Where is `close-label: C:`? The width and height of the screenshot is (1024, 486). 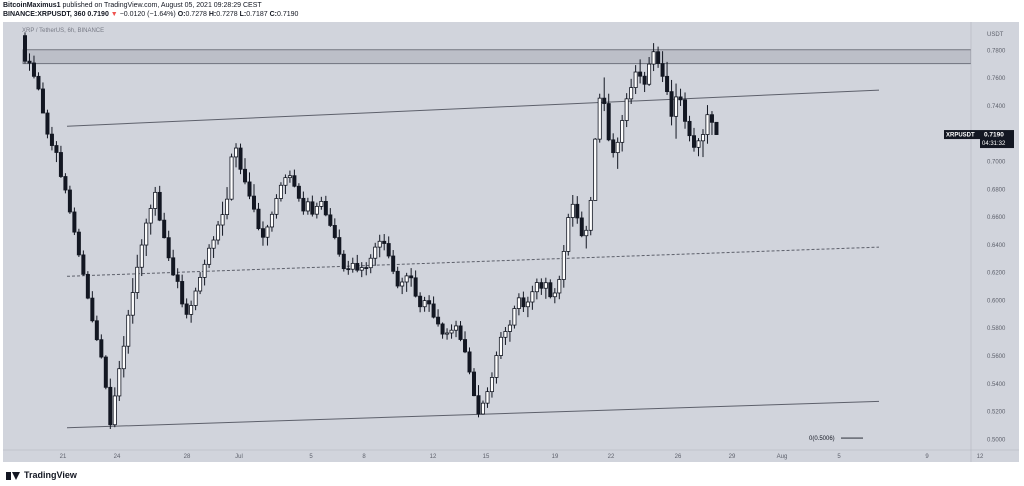 close-label: C: is located at coordinates (273, 14).